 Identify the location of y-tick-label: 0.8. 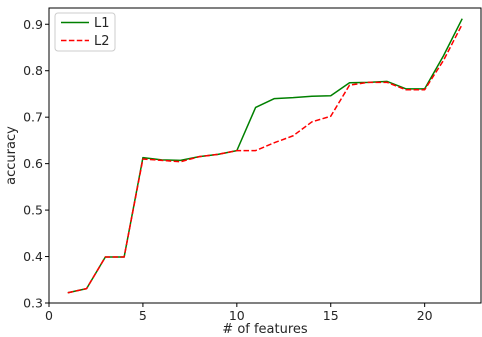
(33, 70).